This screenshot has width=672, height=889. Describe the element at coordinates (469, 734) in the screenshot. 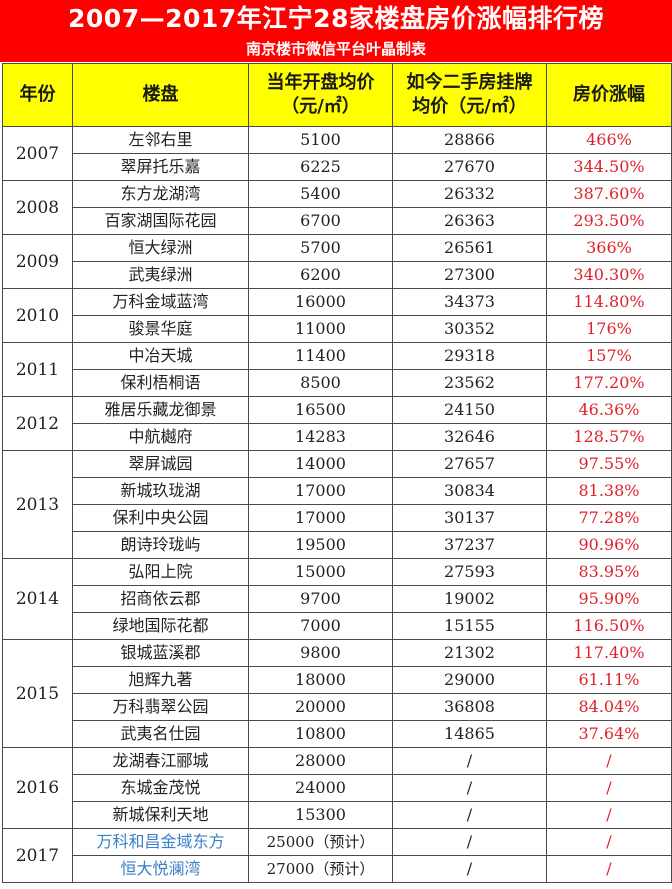

I see `resale-price-cell: 14865` at that location.